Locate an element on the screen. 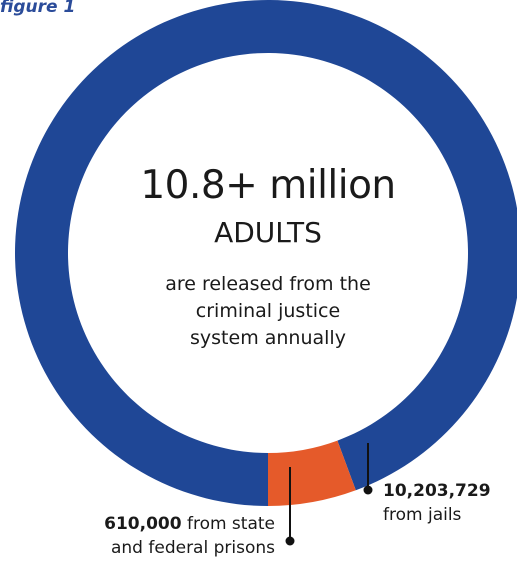  prisons-value-label: 610,000 is located at coordinates (143, 524).